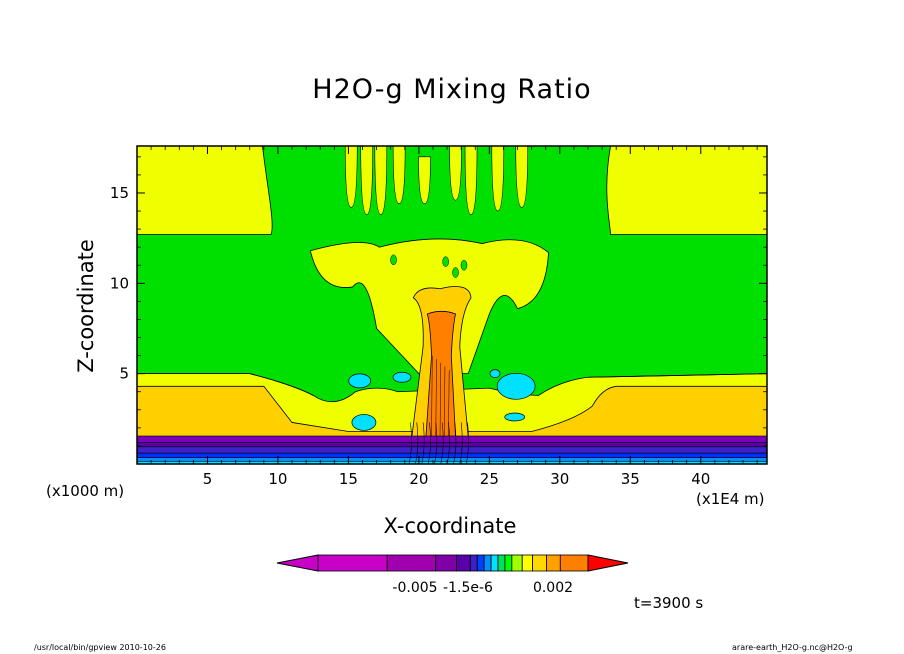 The image size is (904, 654). What do you see at coordinates (414, 588) in the screenshot?
I see `colorbar-label: -0.005` at bounding box center [414, 588].